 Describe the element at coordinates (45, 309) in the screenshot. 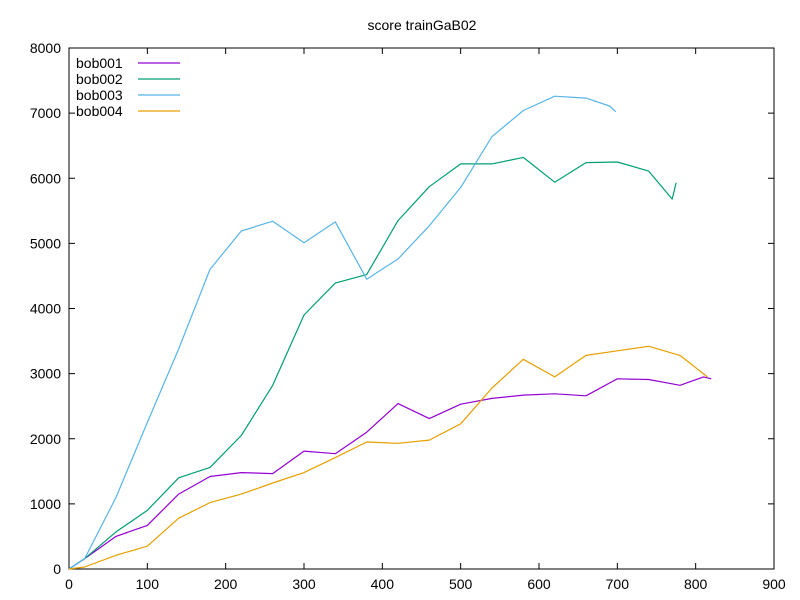

I see `y-tick-label: 4000` at that location.